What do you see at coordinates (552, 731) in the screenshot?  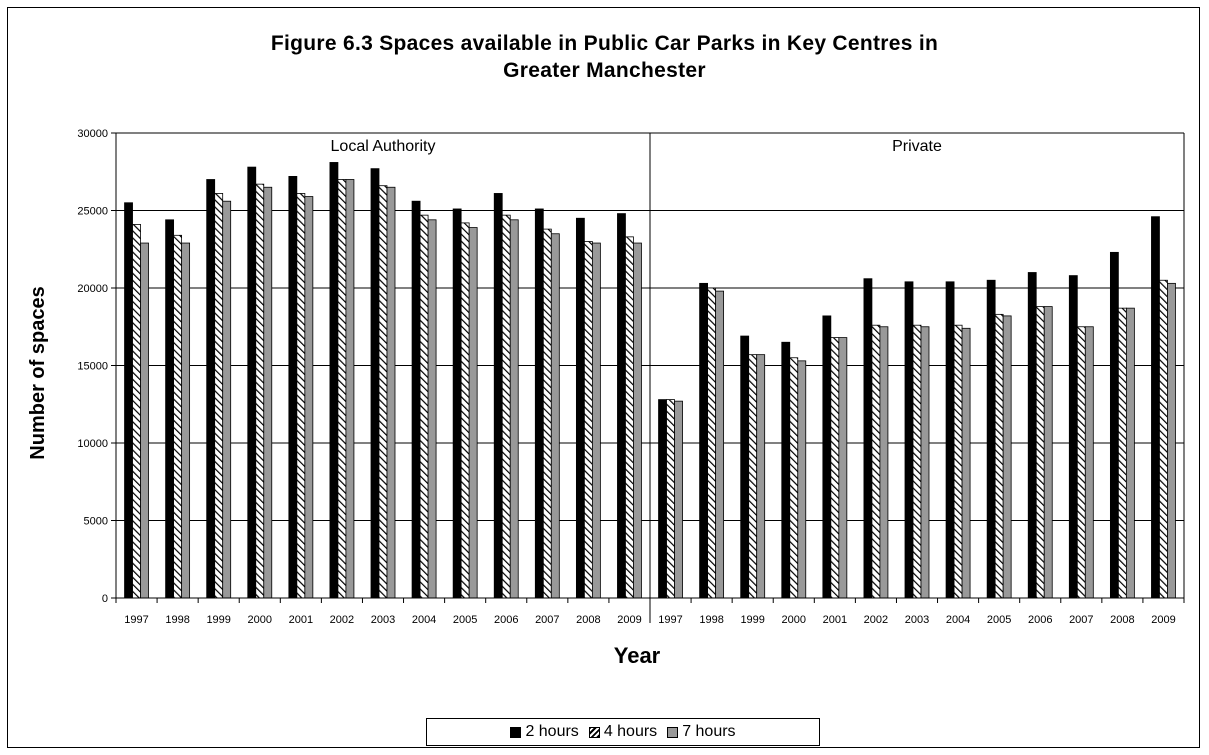 I see `legend-label: 2 hours` at bounding box center [552, 731].